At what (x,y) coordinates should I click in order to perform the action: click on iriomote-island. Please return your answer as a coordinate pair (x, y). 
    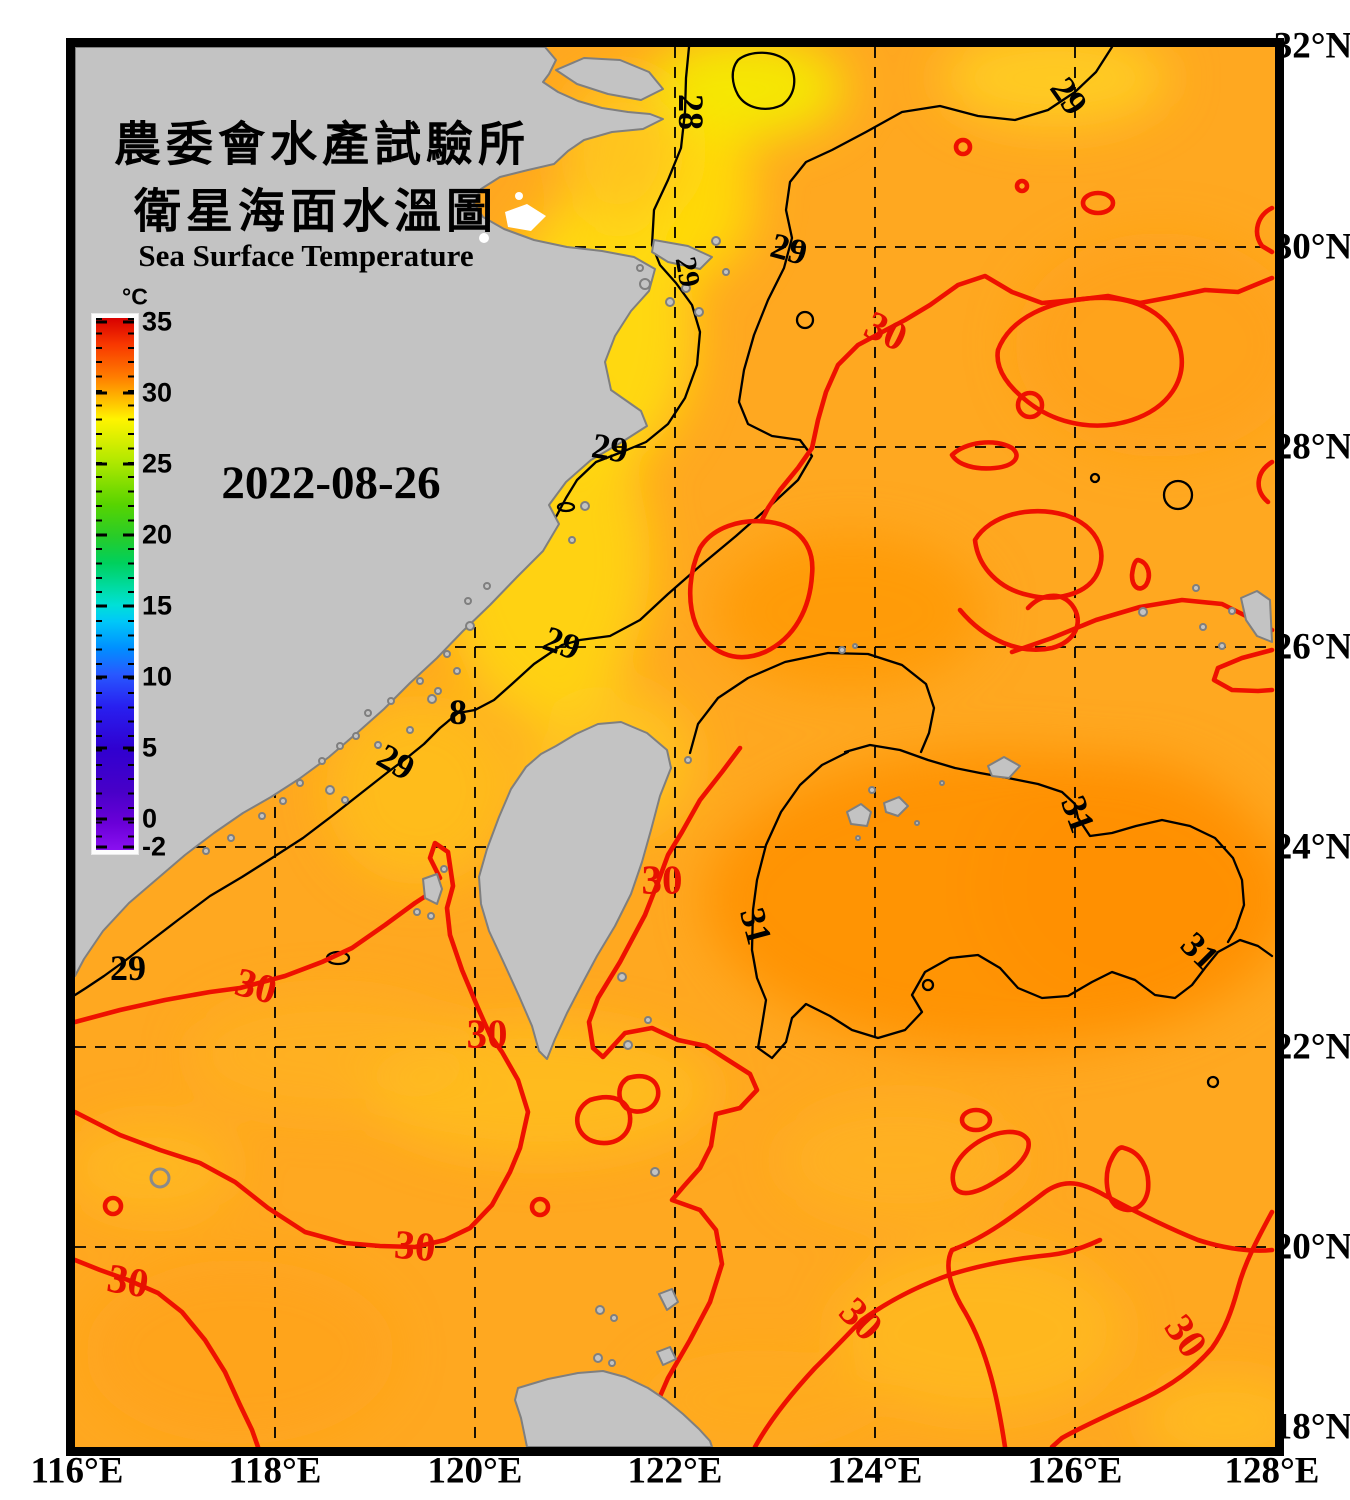
    Looking at the image, I should click on (859, 815).